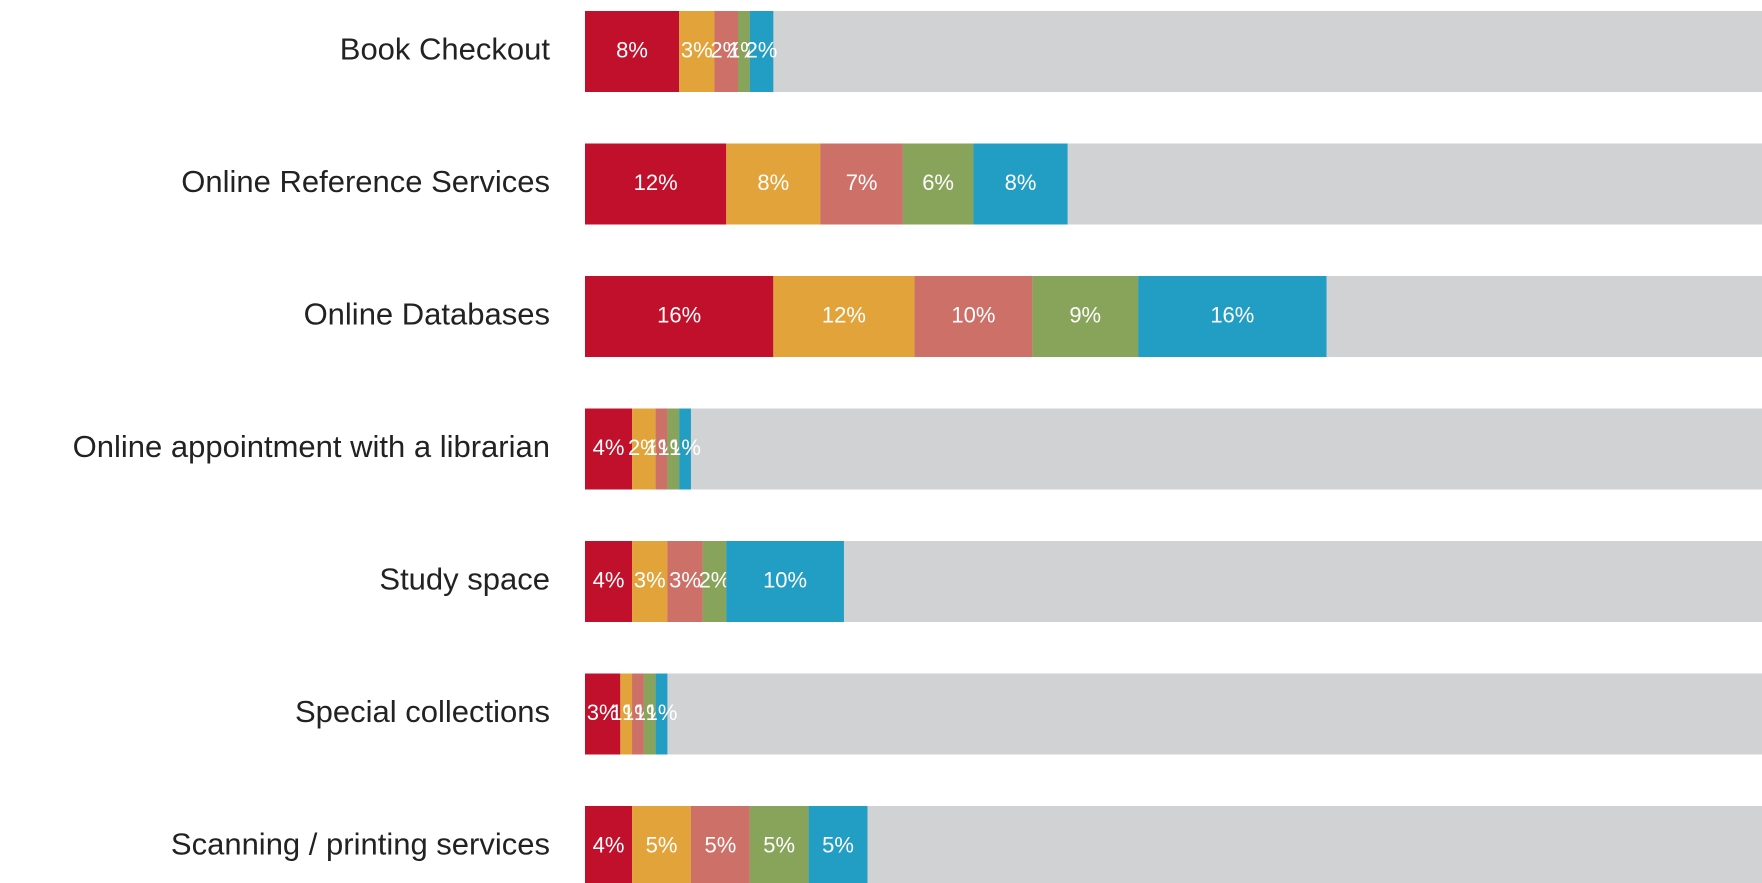 The image size is (1762, 883). I want to click on category-label: Online Reference Services, so click(365, 181).